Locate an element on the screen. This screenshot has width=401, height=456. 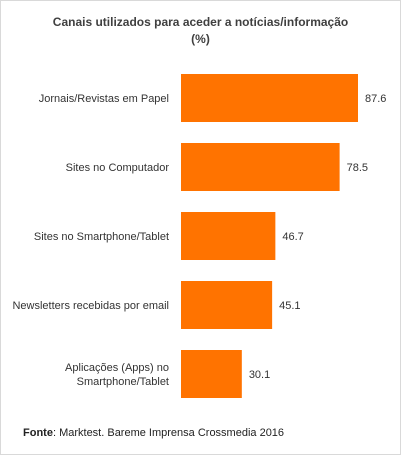
category-label-3: Newsletters recebidas por email is located at coordinates (90, 306).